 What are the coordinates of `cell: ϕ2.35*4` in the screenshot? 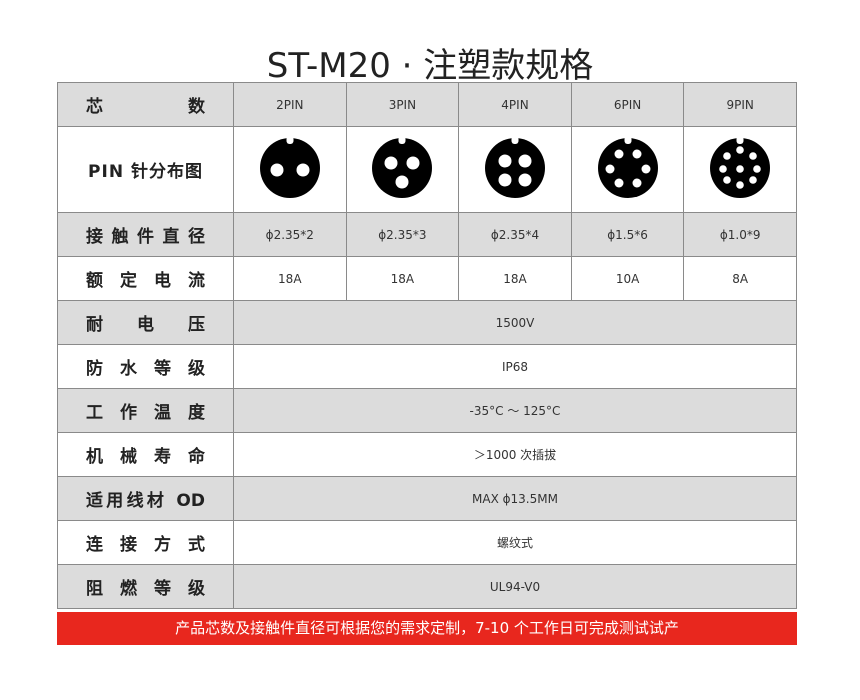 It's located at (515, 234).